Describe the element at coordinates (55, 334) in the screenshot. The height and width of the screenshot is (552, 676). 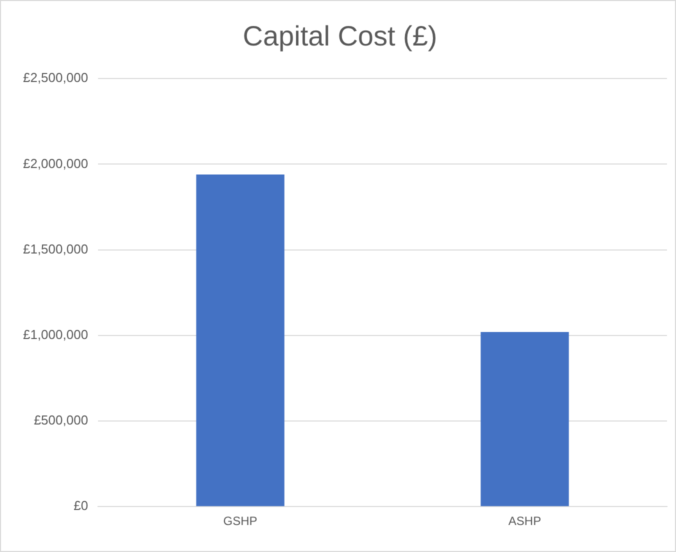
I see `y-tick-label: £1,000,000` at that location.